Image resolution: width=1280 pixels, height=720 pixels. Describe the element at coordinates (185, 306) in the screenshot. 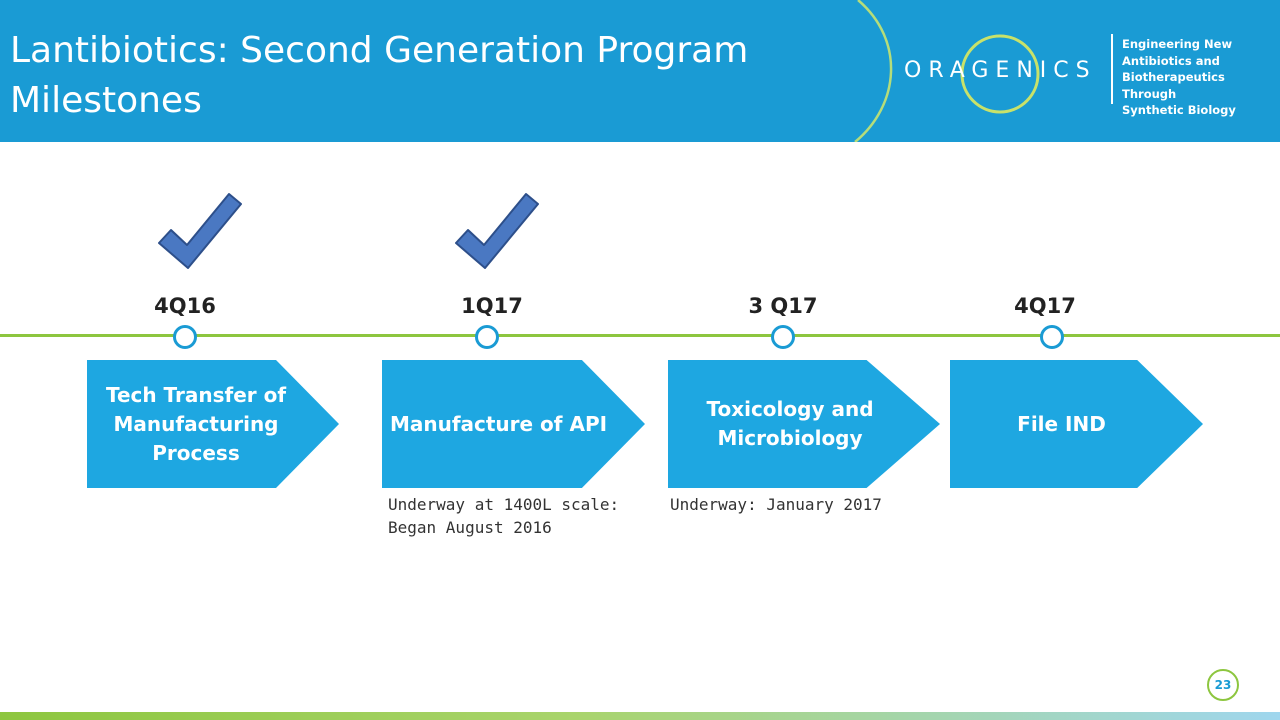

I see `quarter-label-4q16: 4Q16` at that location.